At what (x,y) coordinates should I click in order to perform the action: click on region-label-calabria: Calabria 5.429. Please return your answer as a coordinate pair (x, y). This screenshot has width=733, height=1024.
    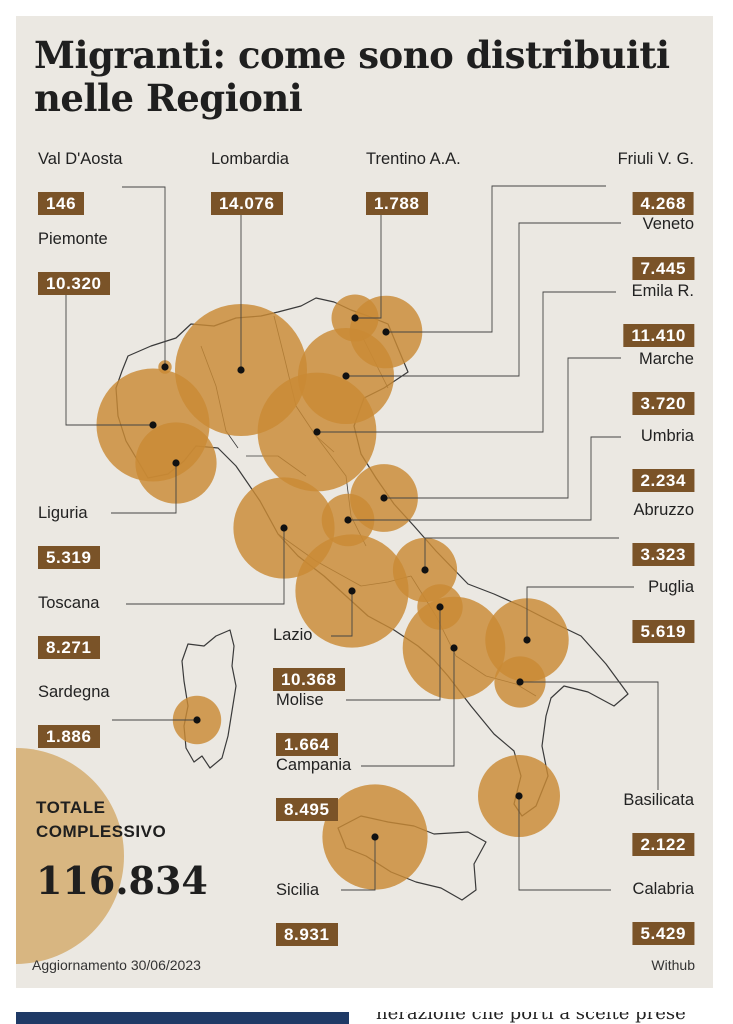
    Looking at the image, I should click on (663, 912).